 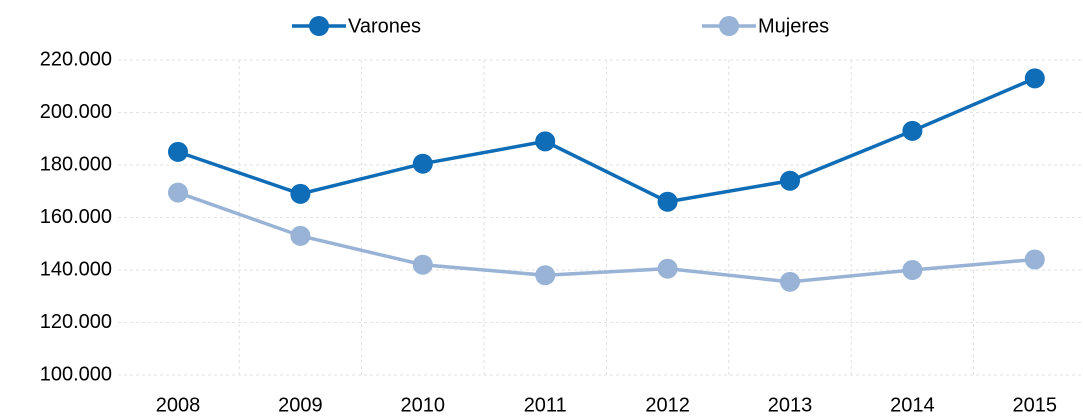 What do you see at coordinates (545, 405) in the screenshot?
I see `x-tick-label: 2011` at bounding box center [545, 405].